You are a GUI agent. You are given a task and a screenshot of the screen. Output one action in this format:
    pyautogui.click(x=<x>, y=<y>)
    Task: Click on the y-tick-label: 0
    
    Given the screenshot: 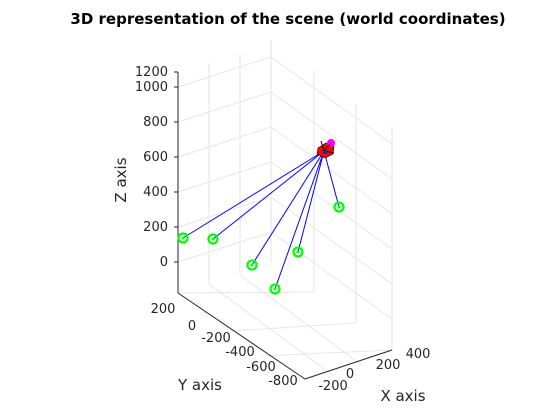 What is the action you would take?
    pyautogui.click(x=192, y=326)
    